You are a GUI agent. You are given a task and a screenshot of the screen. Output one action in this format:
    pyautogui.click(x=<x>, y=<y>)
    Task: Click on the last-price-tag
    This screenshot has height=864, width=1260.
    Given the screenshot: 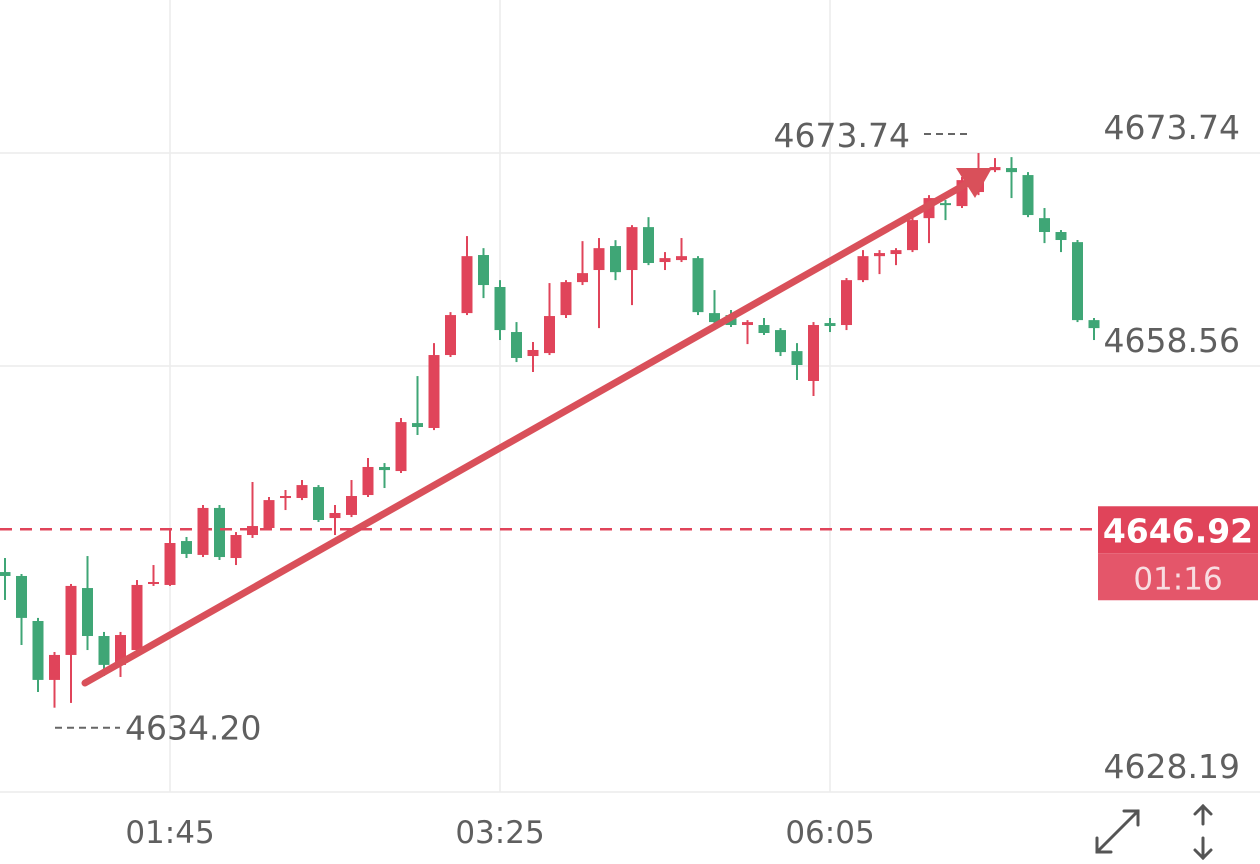 What is the action you would take?
    pyautogui.click(x=1178, y=530)
    